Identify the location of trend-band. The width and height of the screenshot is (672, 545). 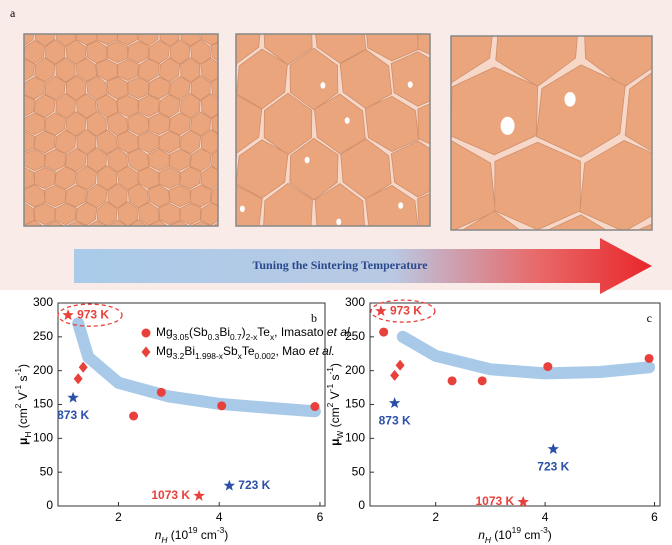
(526, 355).